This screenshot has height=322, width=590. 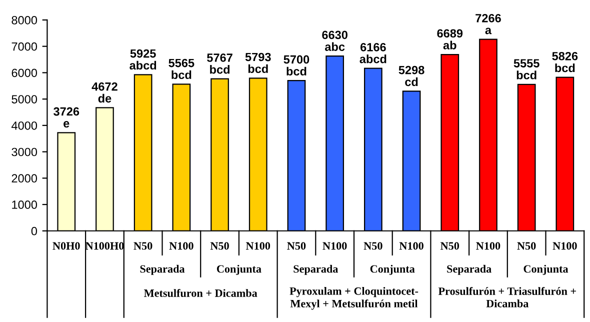 I want to click on data-label: 6630 abc, so click(x=335, y=40).